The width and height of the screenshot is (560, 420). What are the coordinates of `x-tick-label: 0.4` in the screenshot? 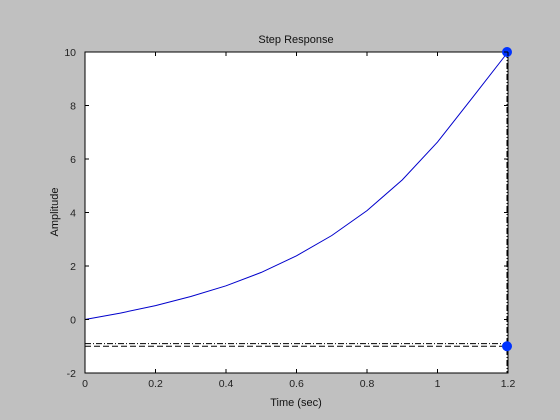 It's located at (226, 384).